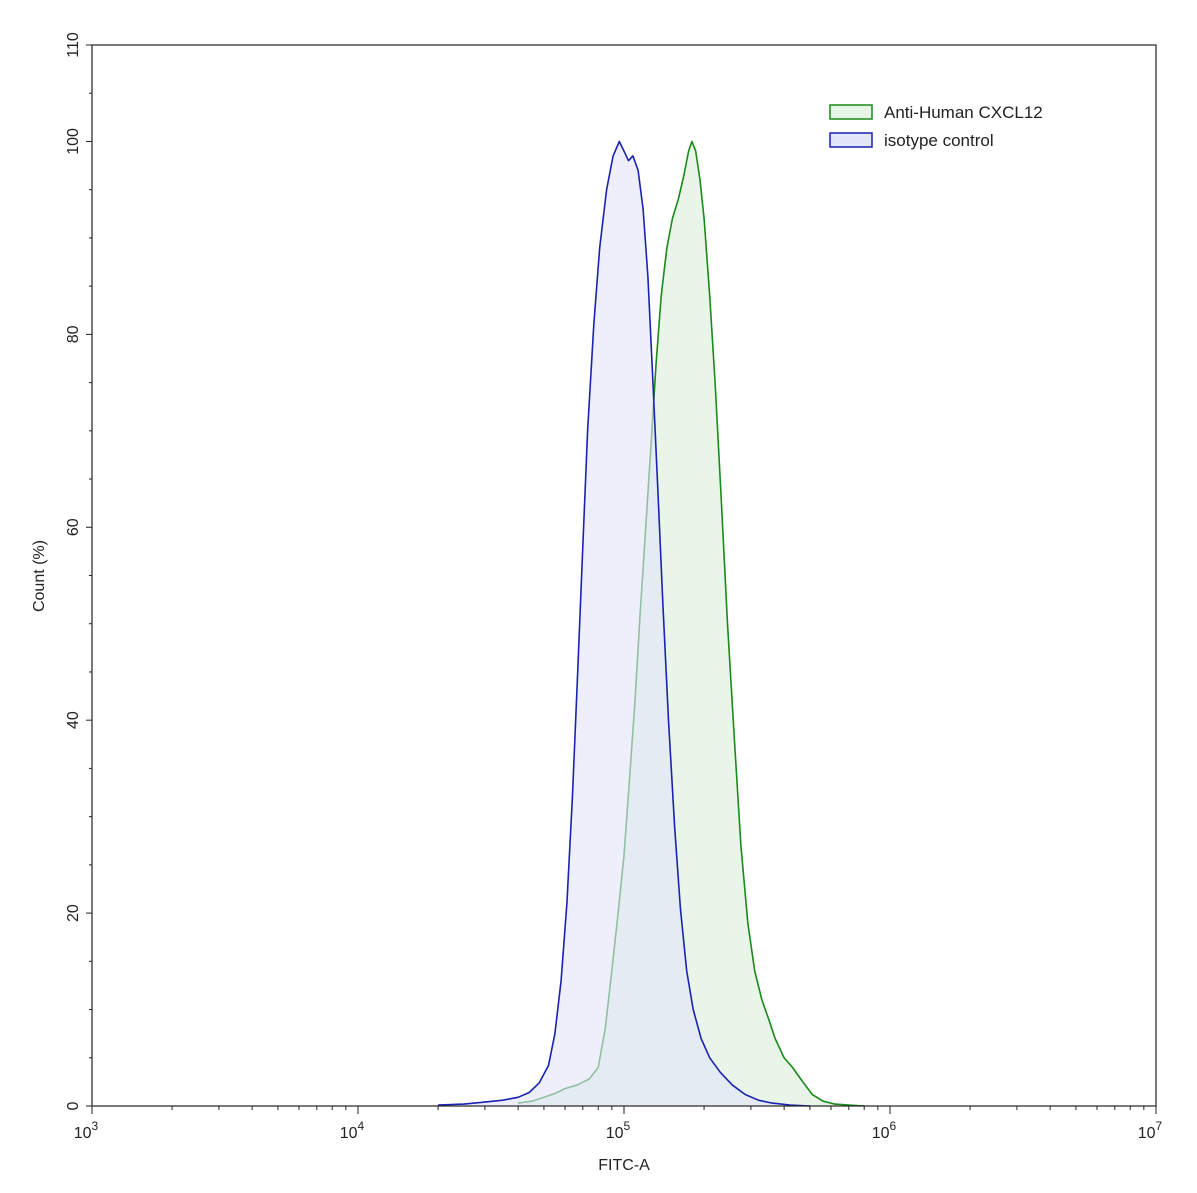 Image resolution: width=1197 pixels, height=1193 pixels. Describe the element at coordinates (352, 1130) in the screenshot. I see `x-tick-label-1: 10⁴` at that location.